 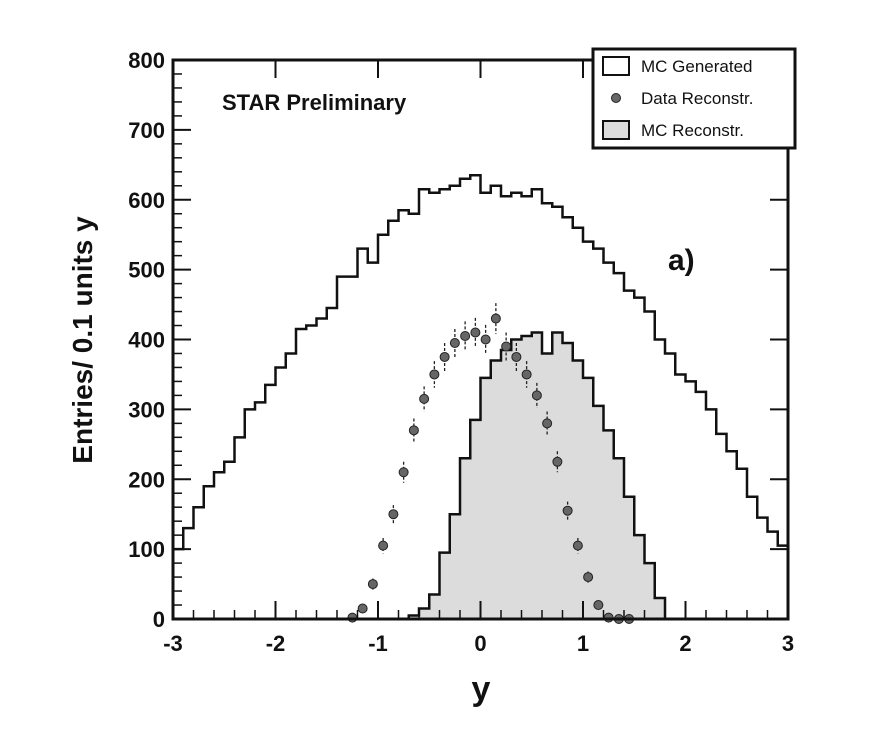 I want to click on annotation-star-preliminary: STAR Preliminary, so click(x=314, y=102).